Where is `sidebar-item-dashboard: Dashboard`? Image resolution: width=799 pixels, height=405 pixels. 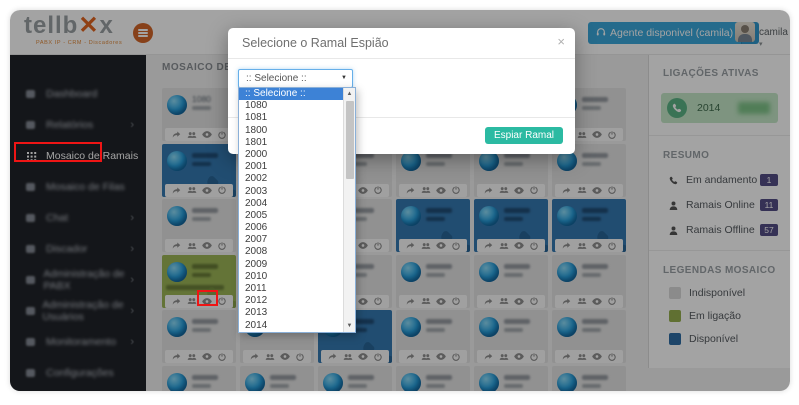
sidebar-item-dashboard: Dashboard is located at coordinates (78, 93).